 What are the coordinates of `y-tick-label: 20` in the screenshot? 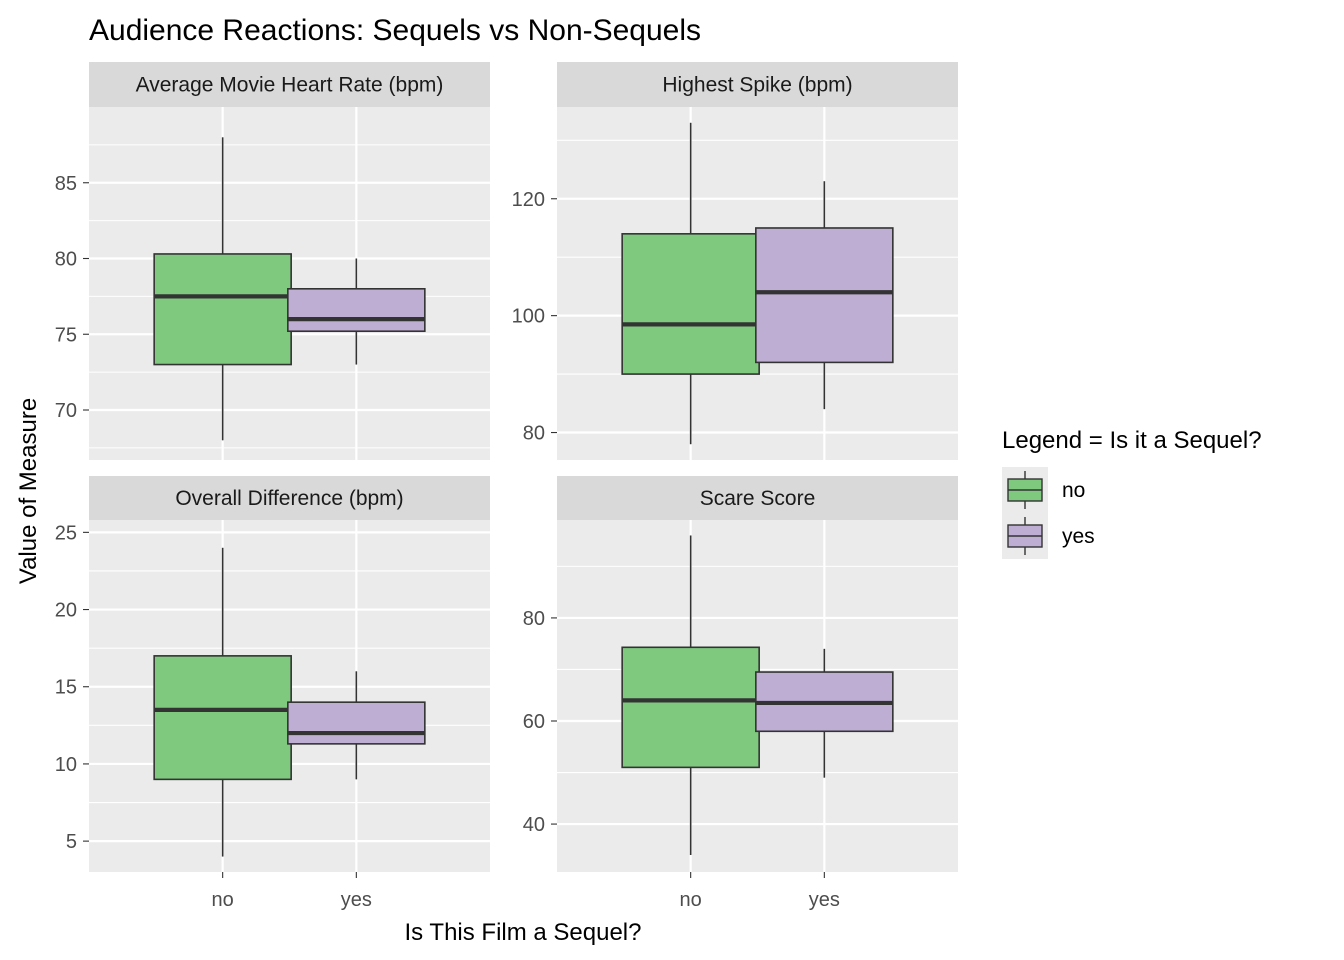 It's located at (66, 611).